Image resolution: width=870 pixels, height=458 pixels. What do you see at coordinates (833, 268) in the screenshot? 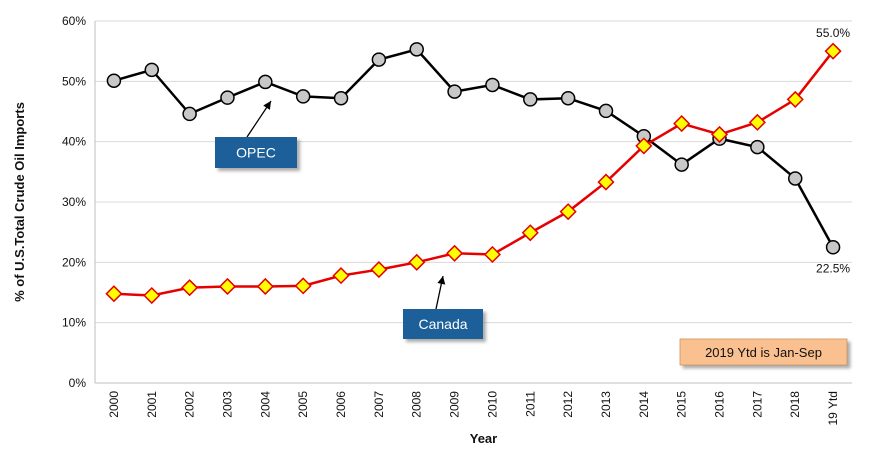
I see `opec-last-data-label: 22.5%` at bounding box center [833, 268].